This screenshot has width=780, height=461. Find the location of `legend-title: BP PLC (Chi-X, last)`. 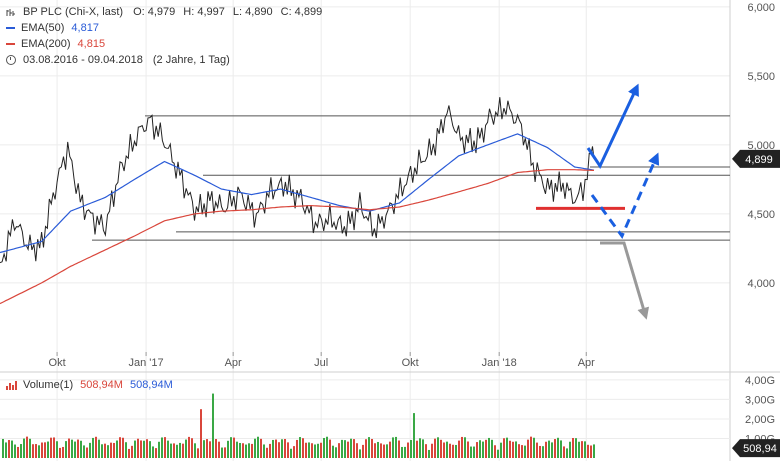

legend-title: BP PLC (Chi-X, last) is located at coordinates (73, 12).